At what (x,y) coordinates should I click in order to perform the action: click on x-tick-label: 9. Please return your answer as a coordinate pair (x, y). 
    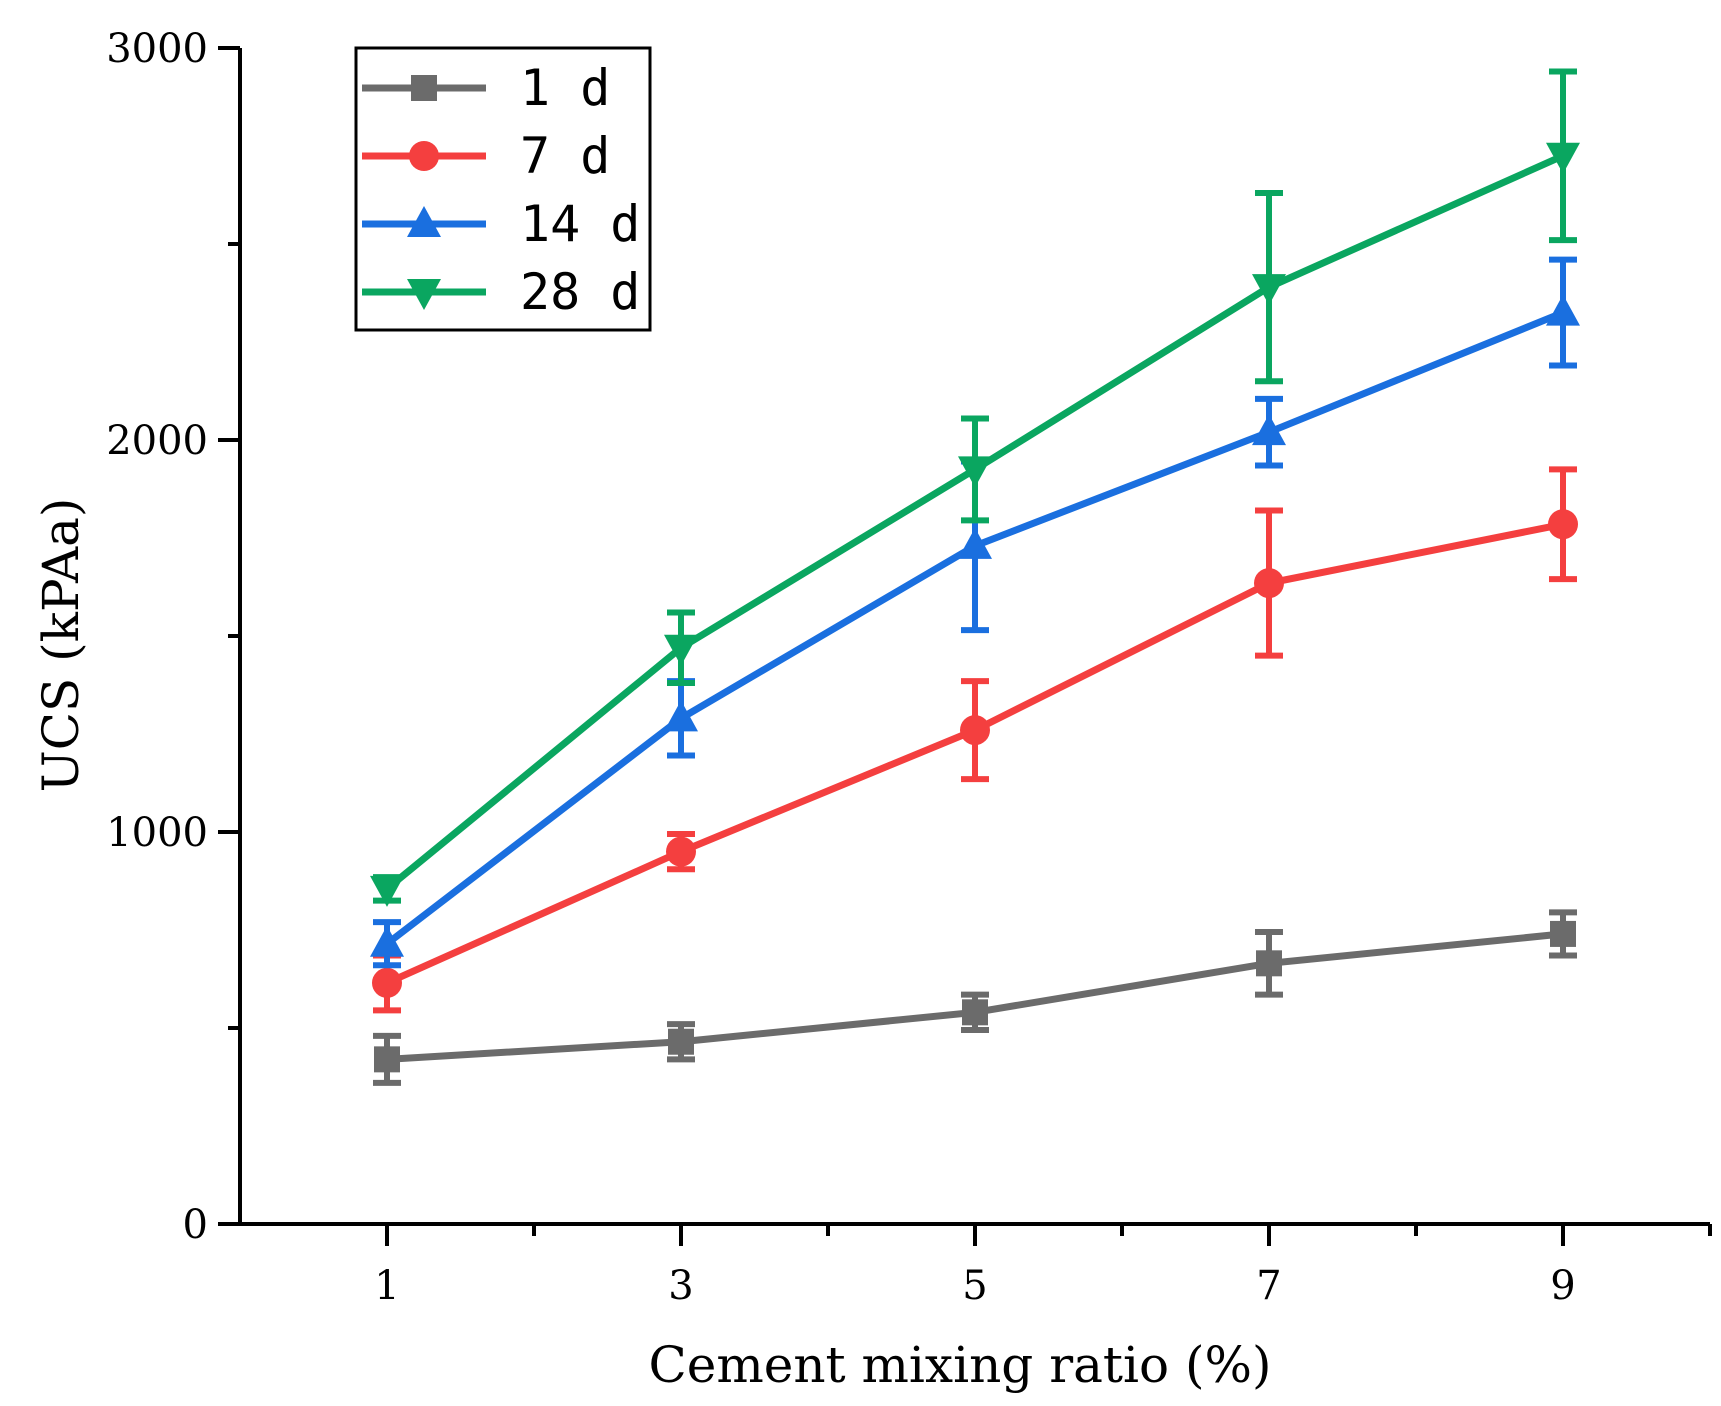
    Looking at the image, I should click on (1562, 1286).